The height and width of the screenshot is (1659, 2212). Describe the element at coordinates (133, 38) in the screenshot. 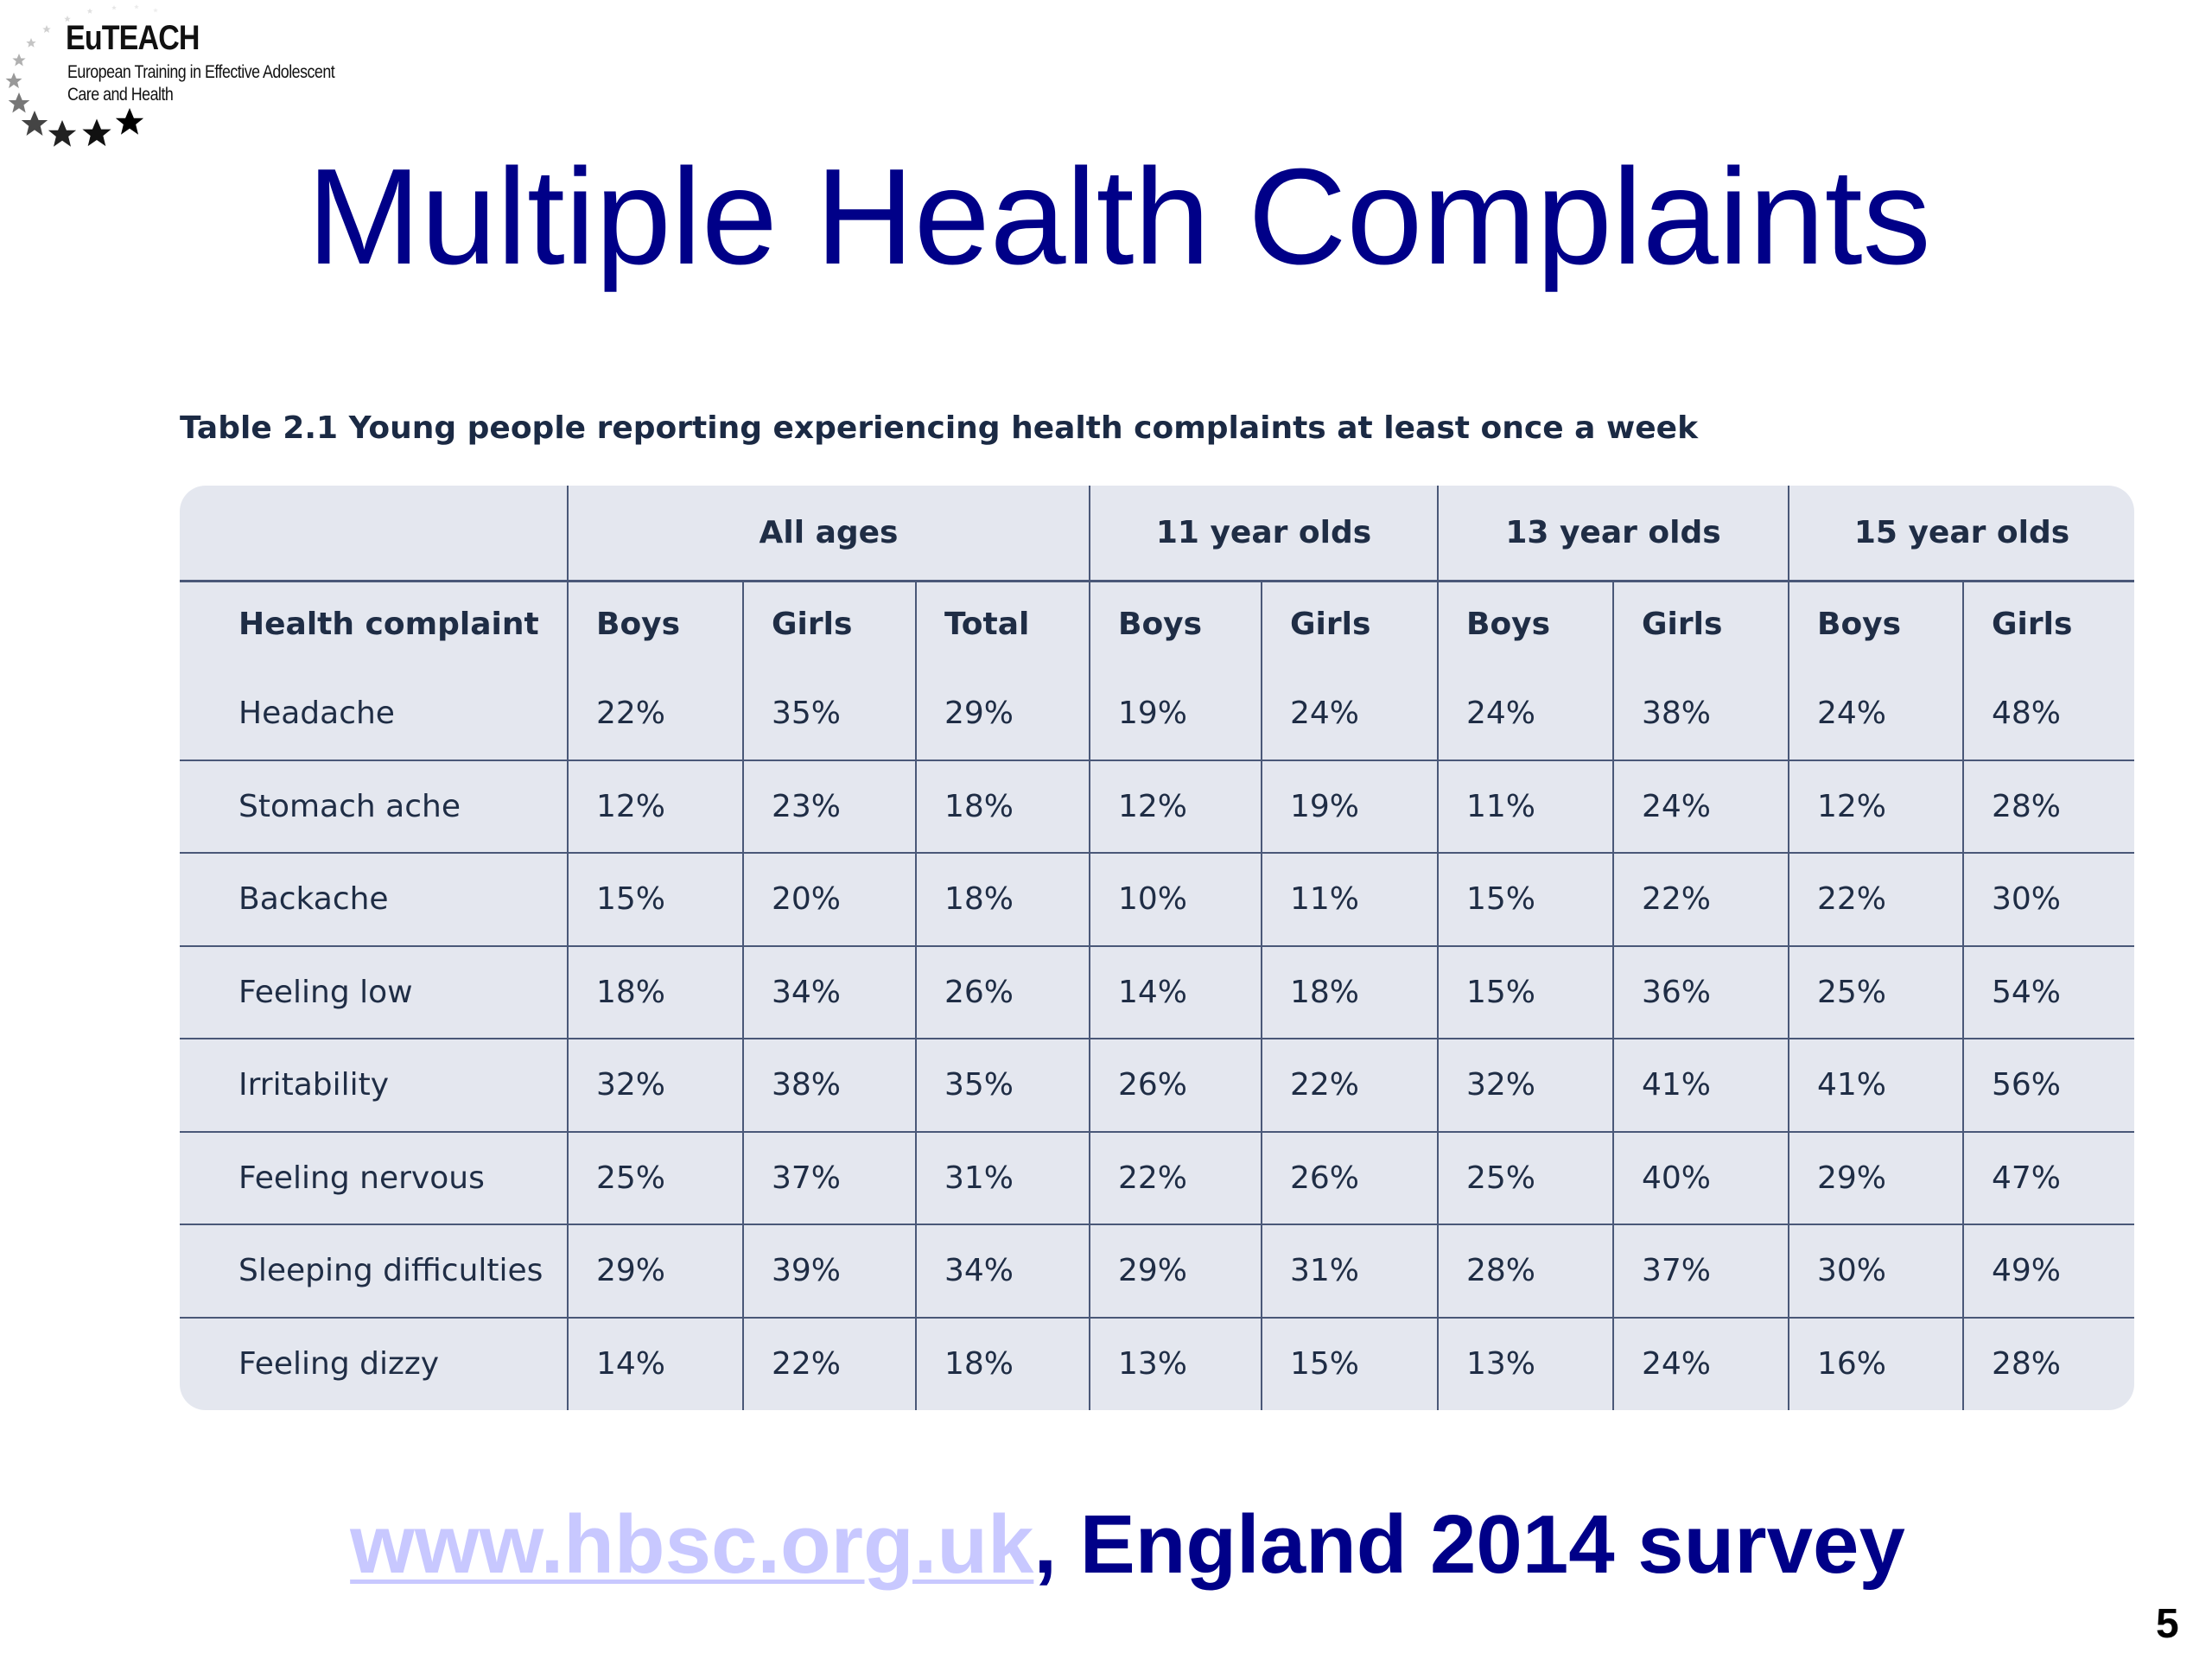

I see `logo-name: EuTEACH` at that location.